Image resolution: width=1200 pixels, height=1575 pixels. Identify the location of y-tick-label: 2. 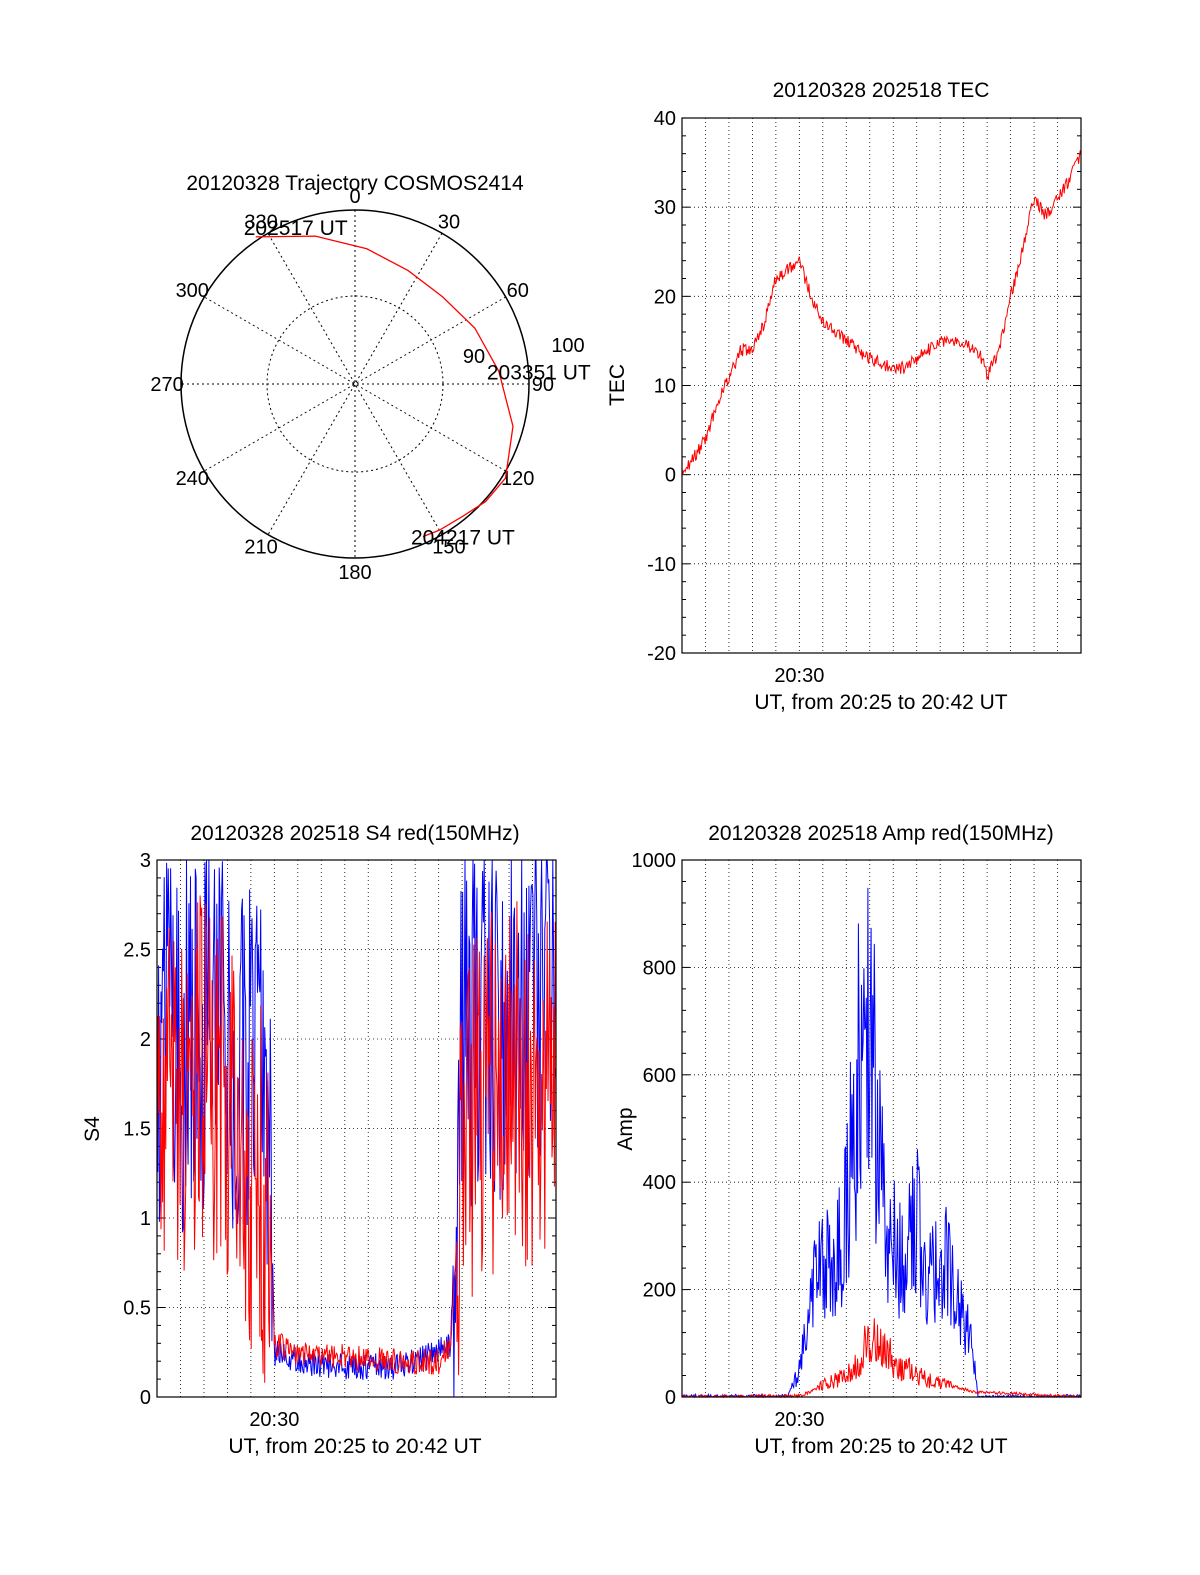
(145, 1040).